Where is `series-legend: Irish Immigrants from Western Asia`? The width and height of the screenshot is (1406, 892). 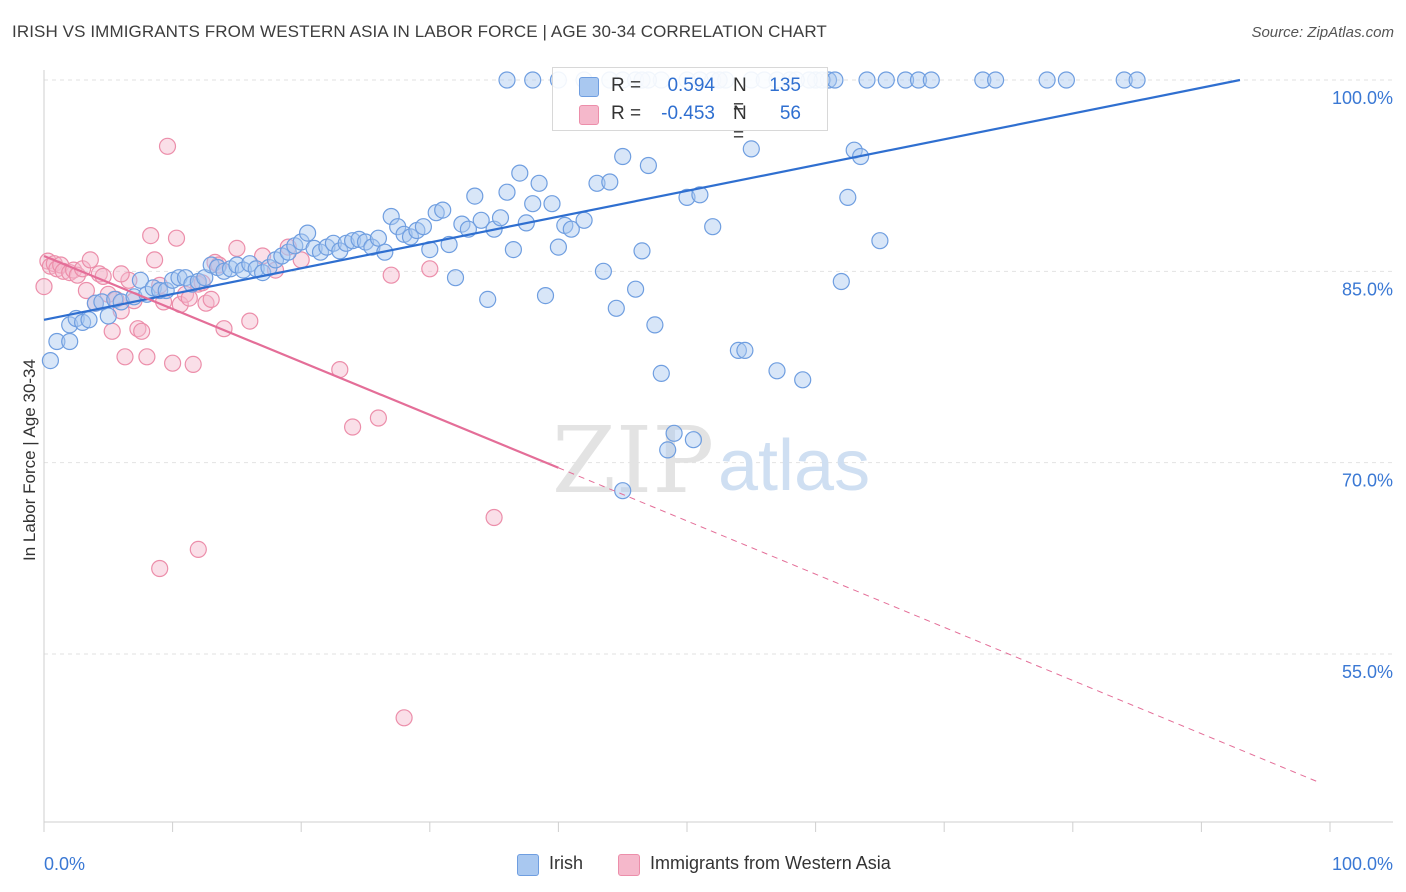
series-legend: Irish Immigrants from Western Asia is located at coordinates (703, 865).